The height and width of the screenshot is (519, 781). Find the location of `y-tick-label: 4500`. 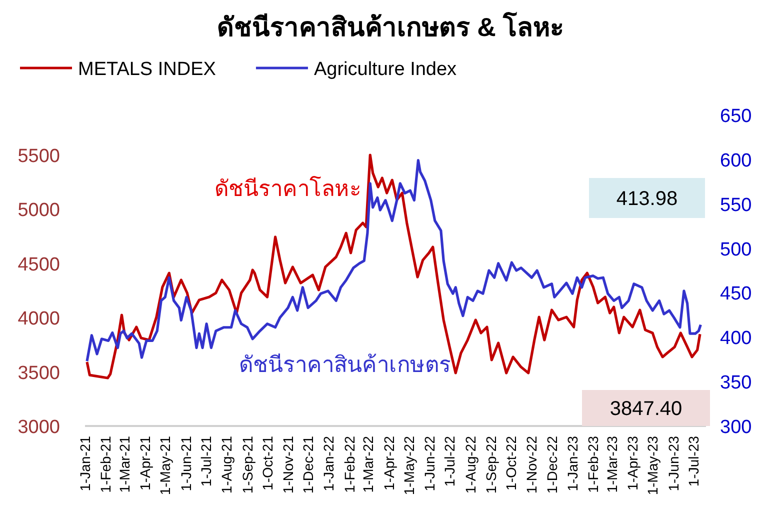

y-tick-label: 4500 is located at coordinates (39, 265).